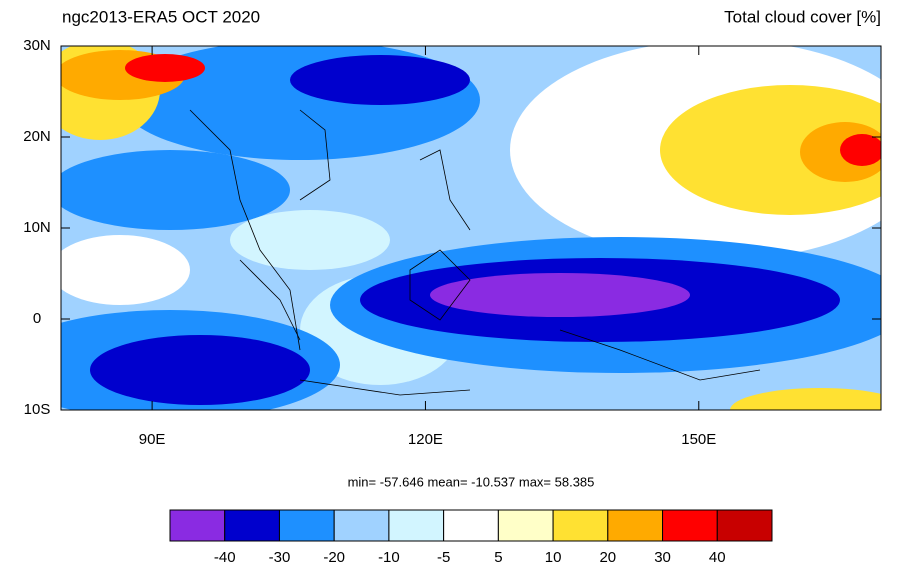 The width and height of the screenshot is (902, 578). I want to click on y-tick-label: 30N, so click(37, 45).